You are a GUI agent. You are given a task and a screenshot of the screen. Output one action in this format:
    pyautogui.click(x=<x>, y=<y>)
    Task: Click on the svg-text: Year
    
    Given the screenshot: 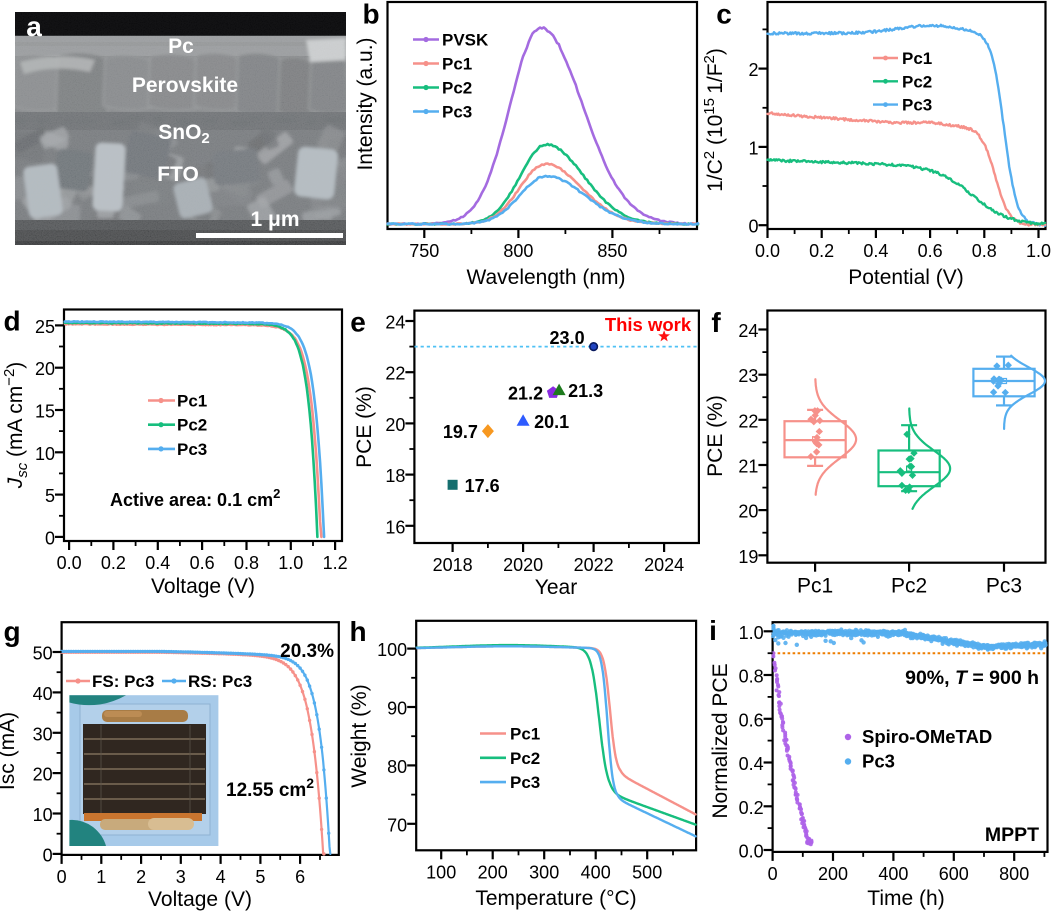 What is the action you would take?
    pyautogui.click(x=556, y=587)
    